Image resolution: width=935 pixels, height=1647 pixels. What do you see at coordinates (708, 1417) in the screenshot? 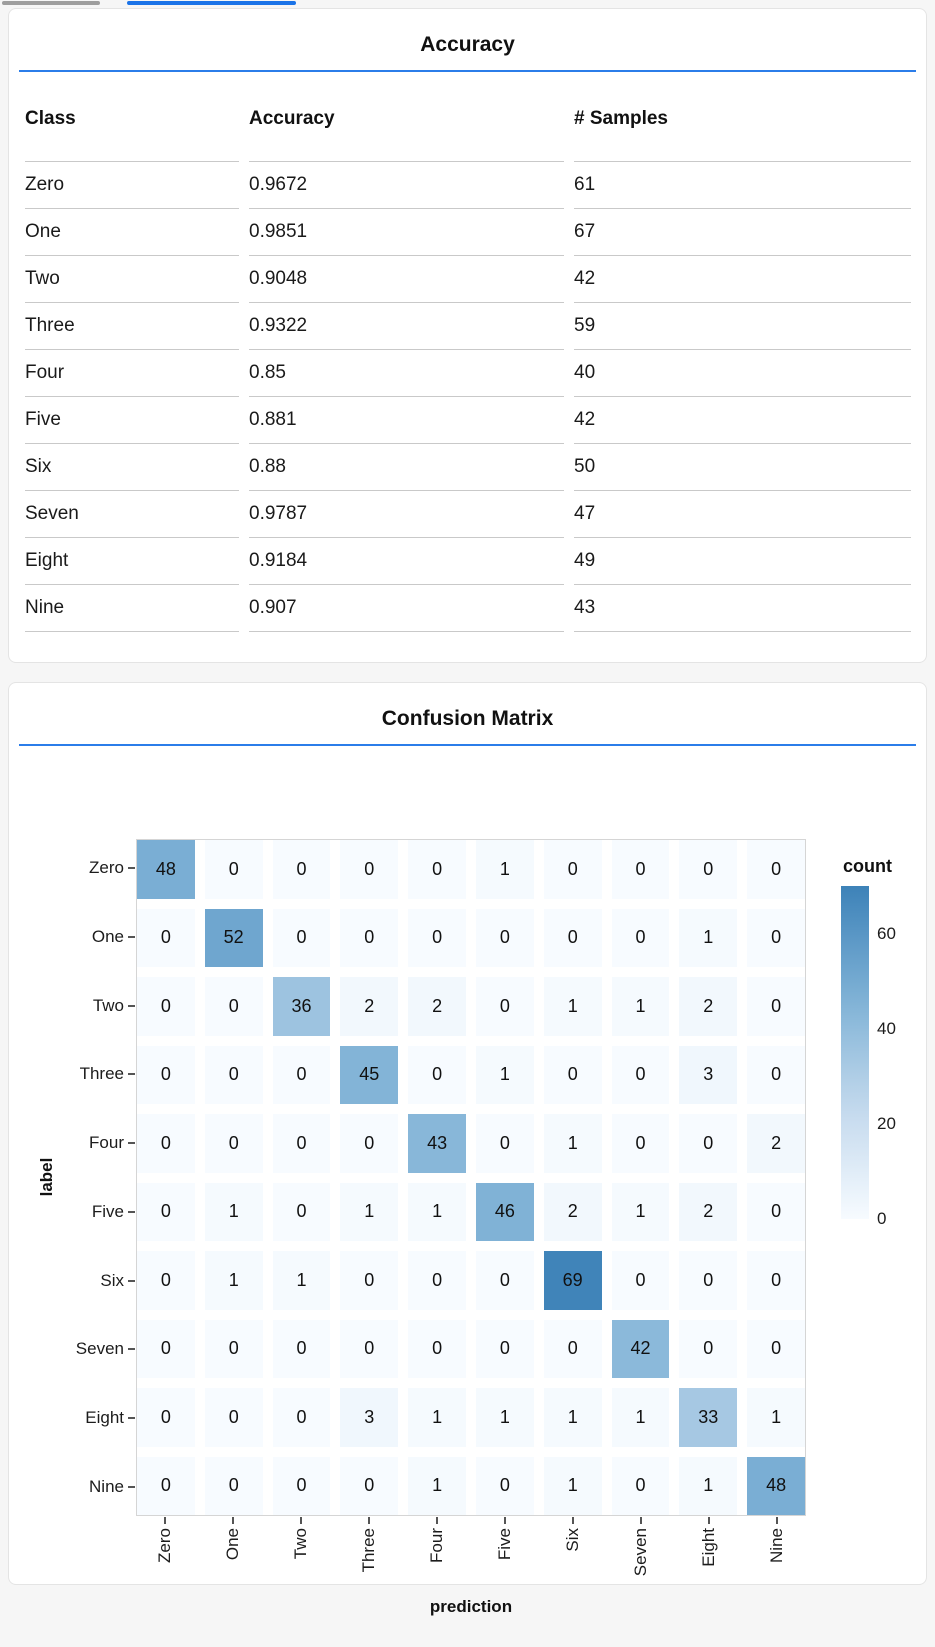
I see `heatmap-cell: 33` at bounding box center [708, 1417].